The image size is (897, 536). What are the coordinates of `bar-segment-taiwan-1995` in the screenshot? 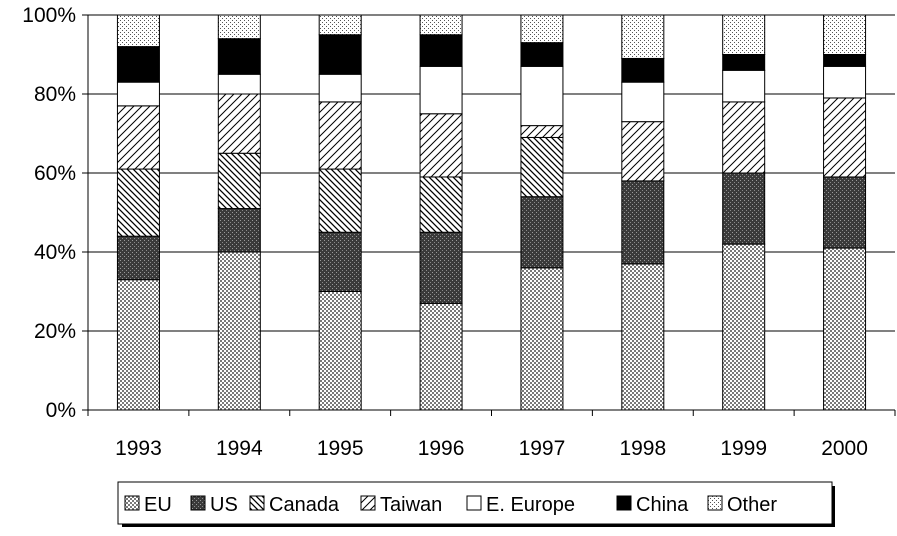 It's located at (340, 135).